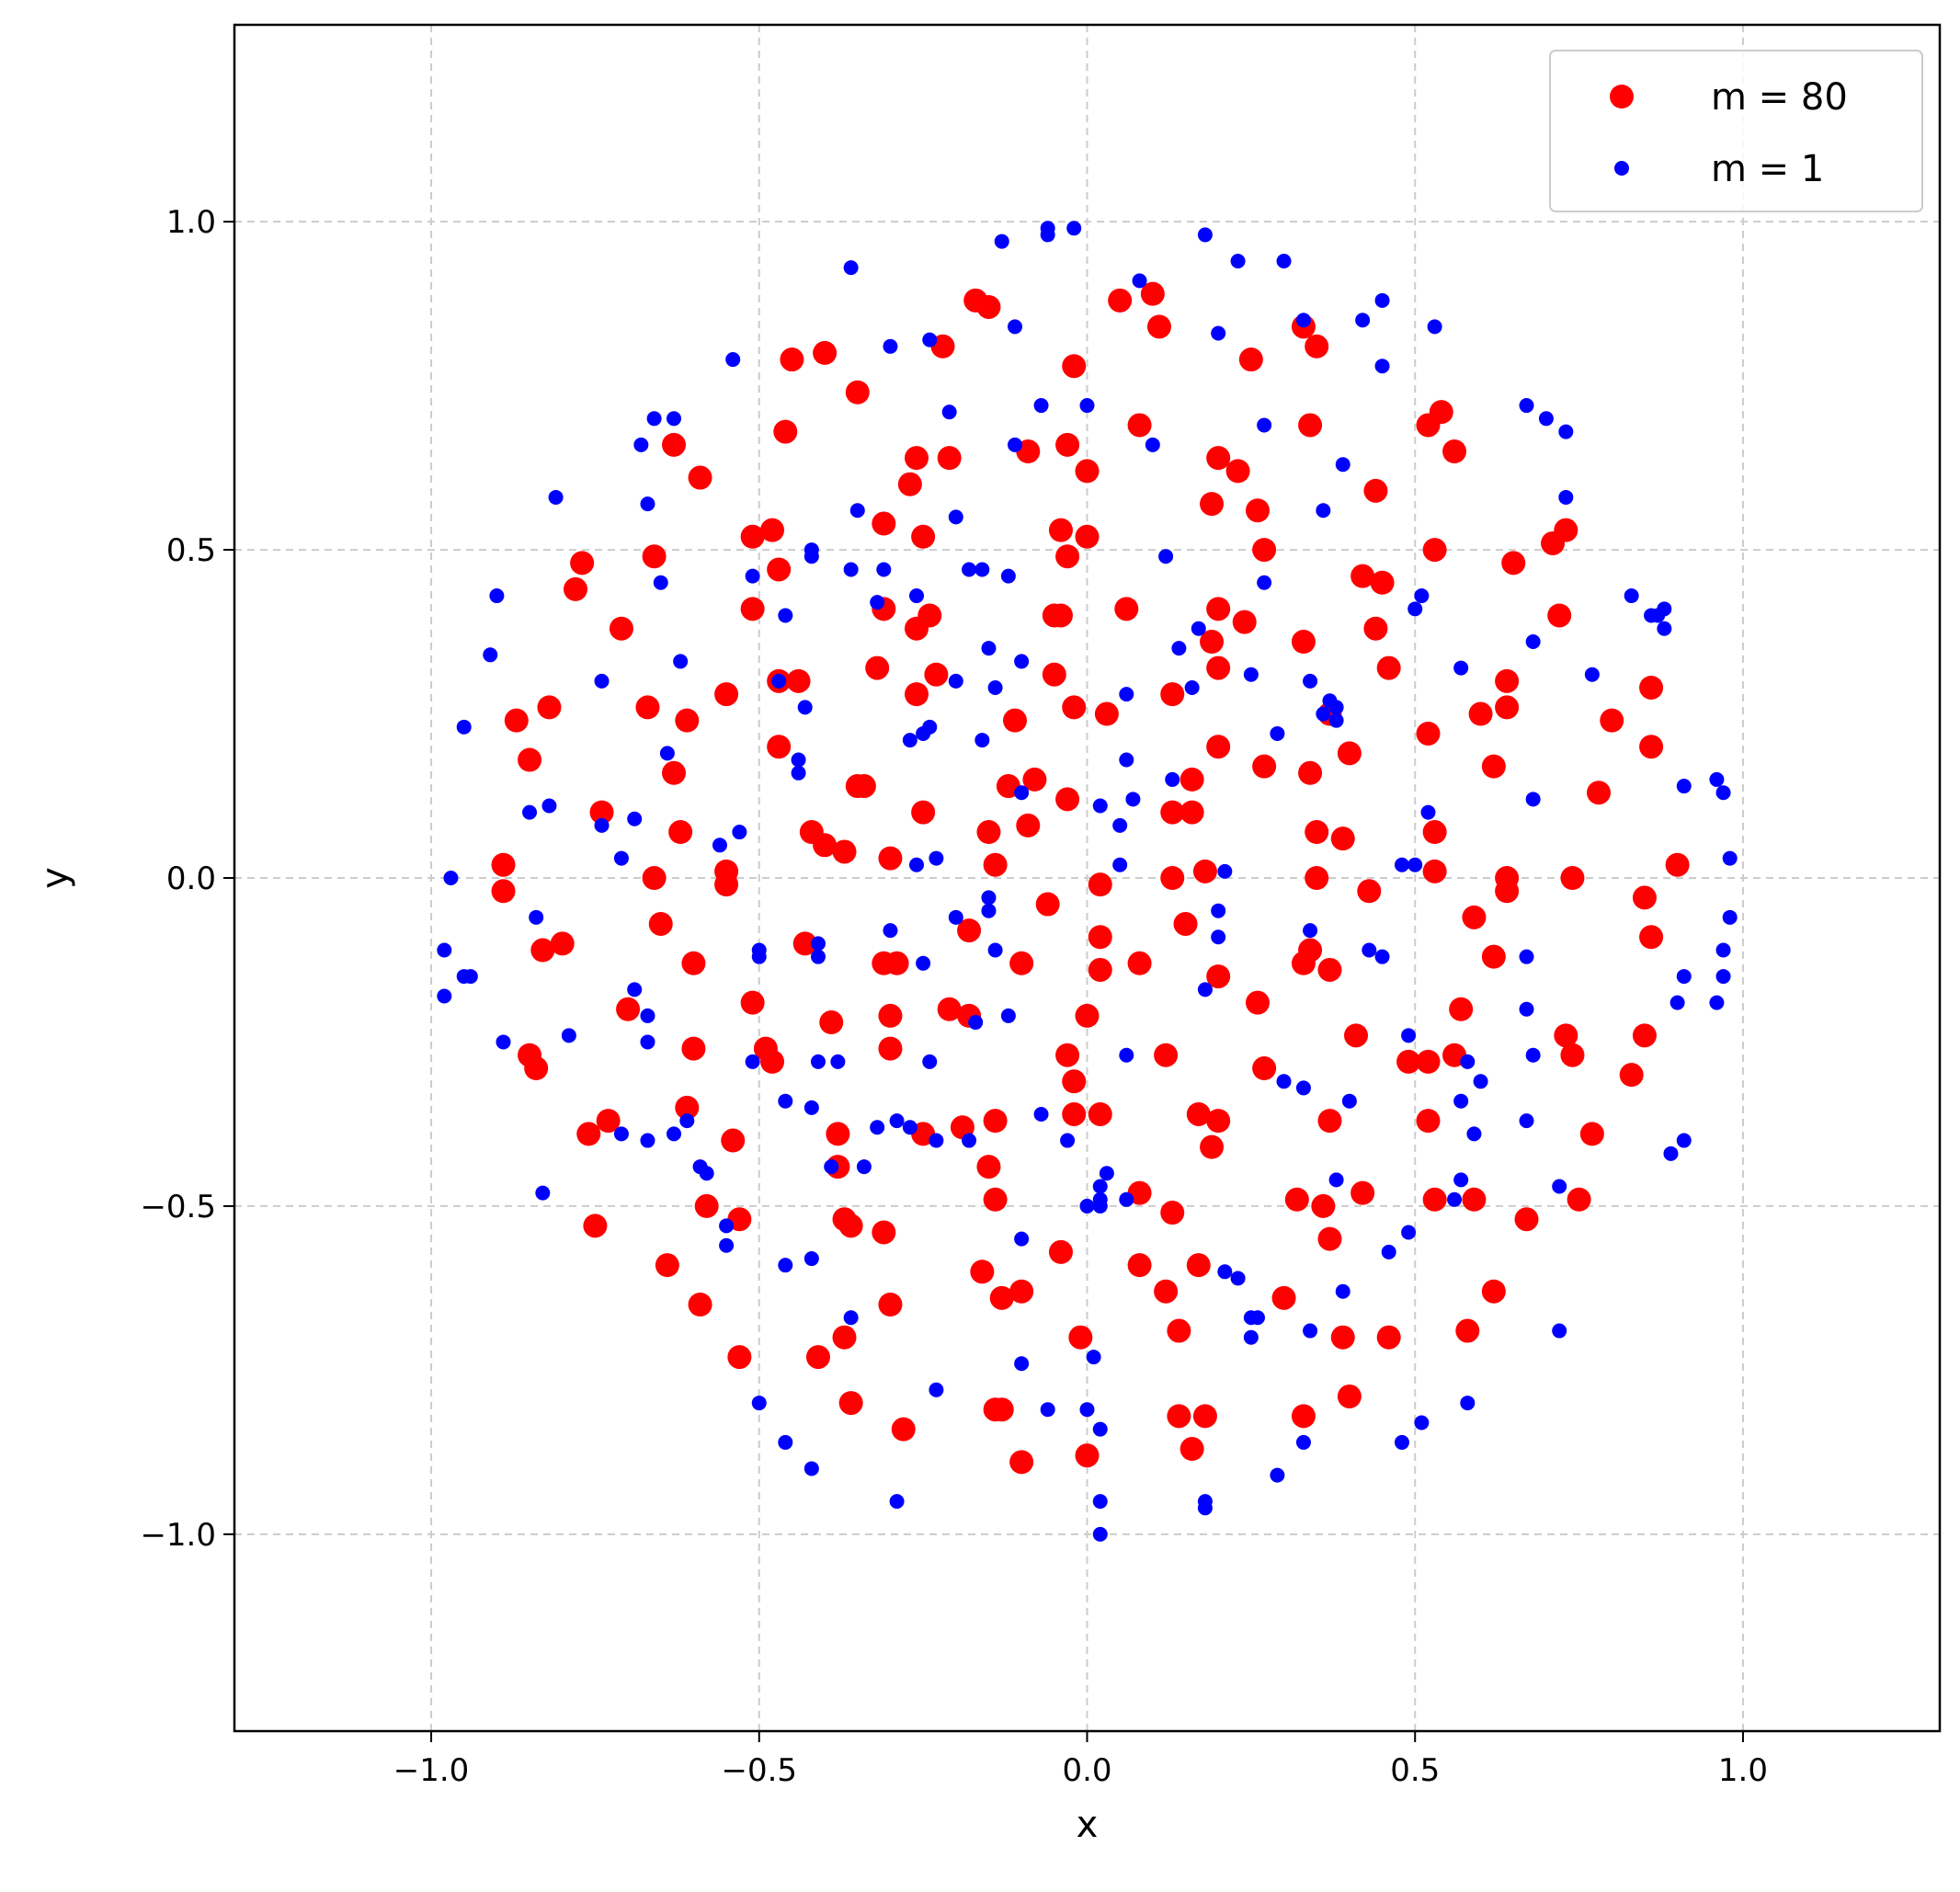 The image size is (1960, 1892). Describe the element at coordinates (1779, 97) in the screenshot. I see `legend-label-m80: m = 80` at that location.